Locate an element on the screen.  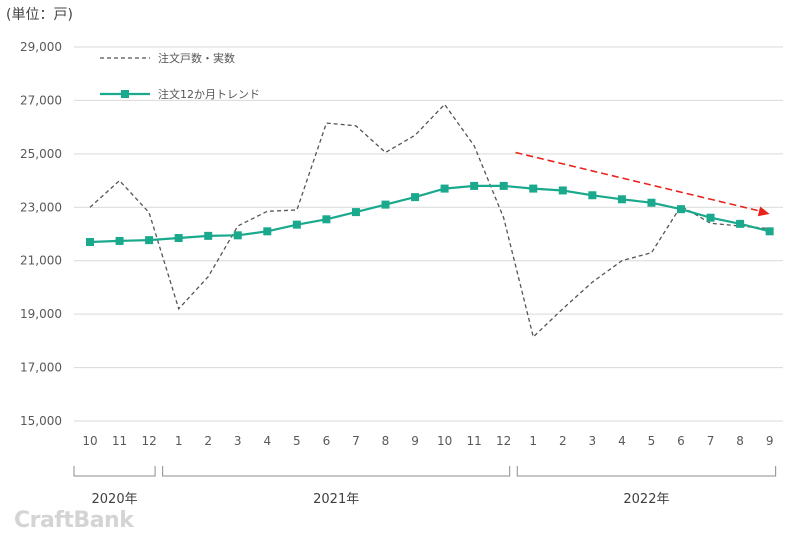
y-tick-label: 17,000 is located at coordinates (41, 368).